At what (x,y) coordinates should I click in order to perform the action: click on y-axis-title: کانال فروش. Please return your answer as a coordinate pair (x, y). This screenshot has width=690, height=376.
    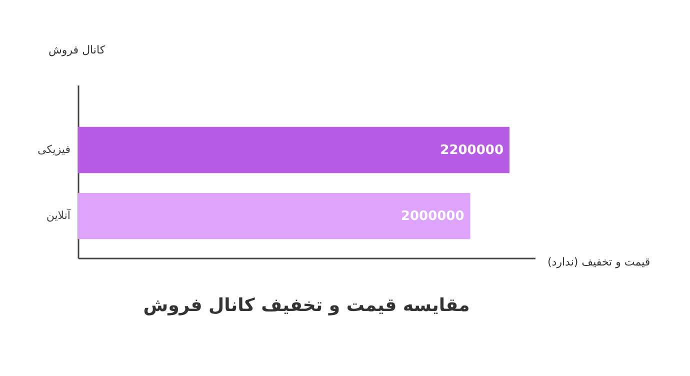
    Looking at the image, I should click on (77, 50).